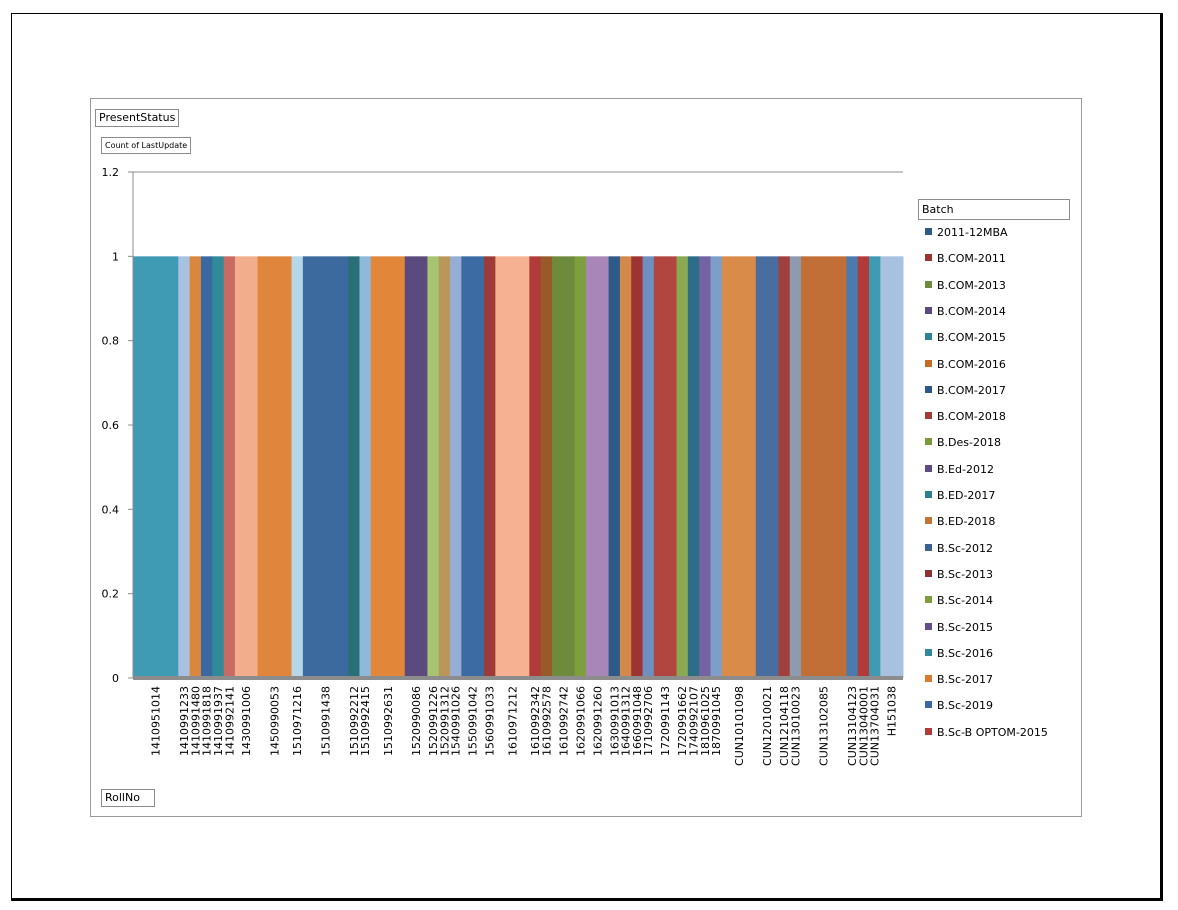 The height and width of the screenshot is (910, 1178). What do you see at coordinates (863, 726) in the screenshot?
I see `x-tick-label: CUN13040001` at bounding box center [863, 726].